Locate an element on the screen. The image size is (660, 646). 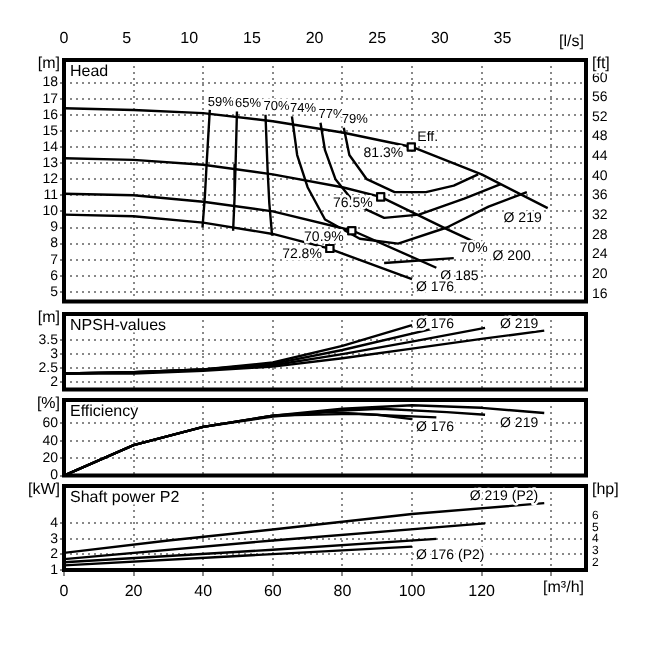
x2-tick-label: 5 is located at coordinates (127, 37).